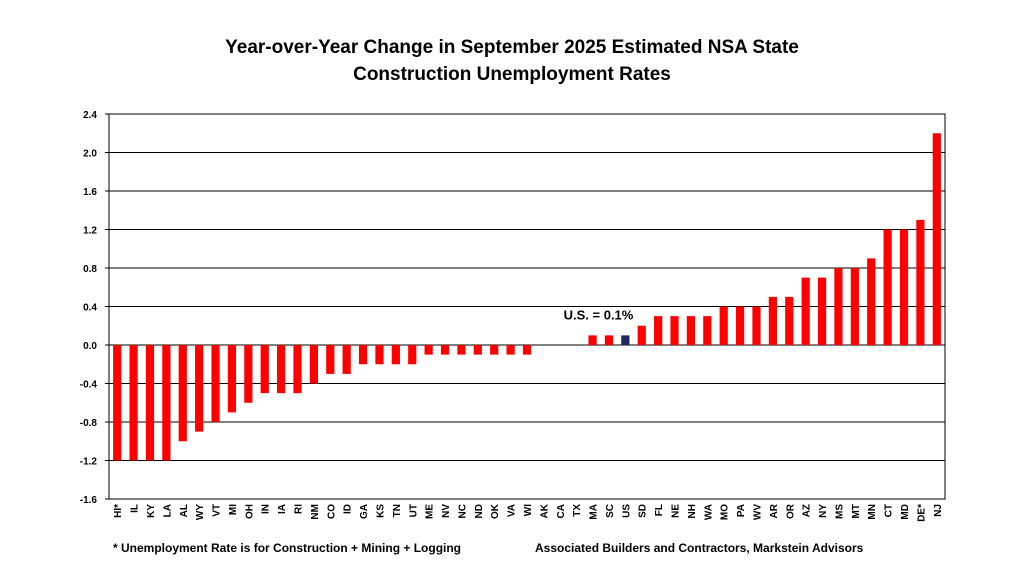 This screenshot has height=576, width=1024. Describe the element at coordinates (363, 355) in the screenshot. I see `bar-ga` at that location.